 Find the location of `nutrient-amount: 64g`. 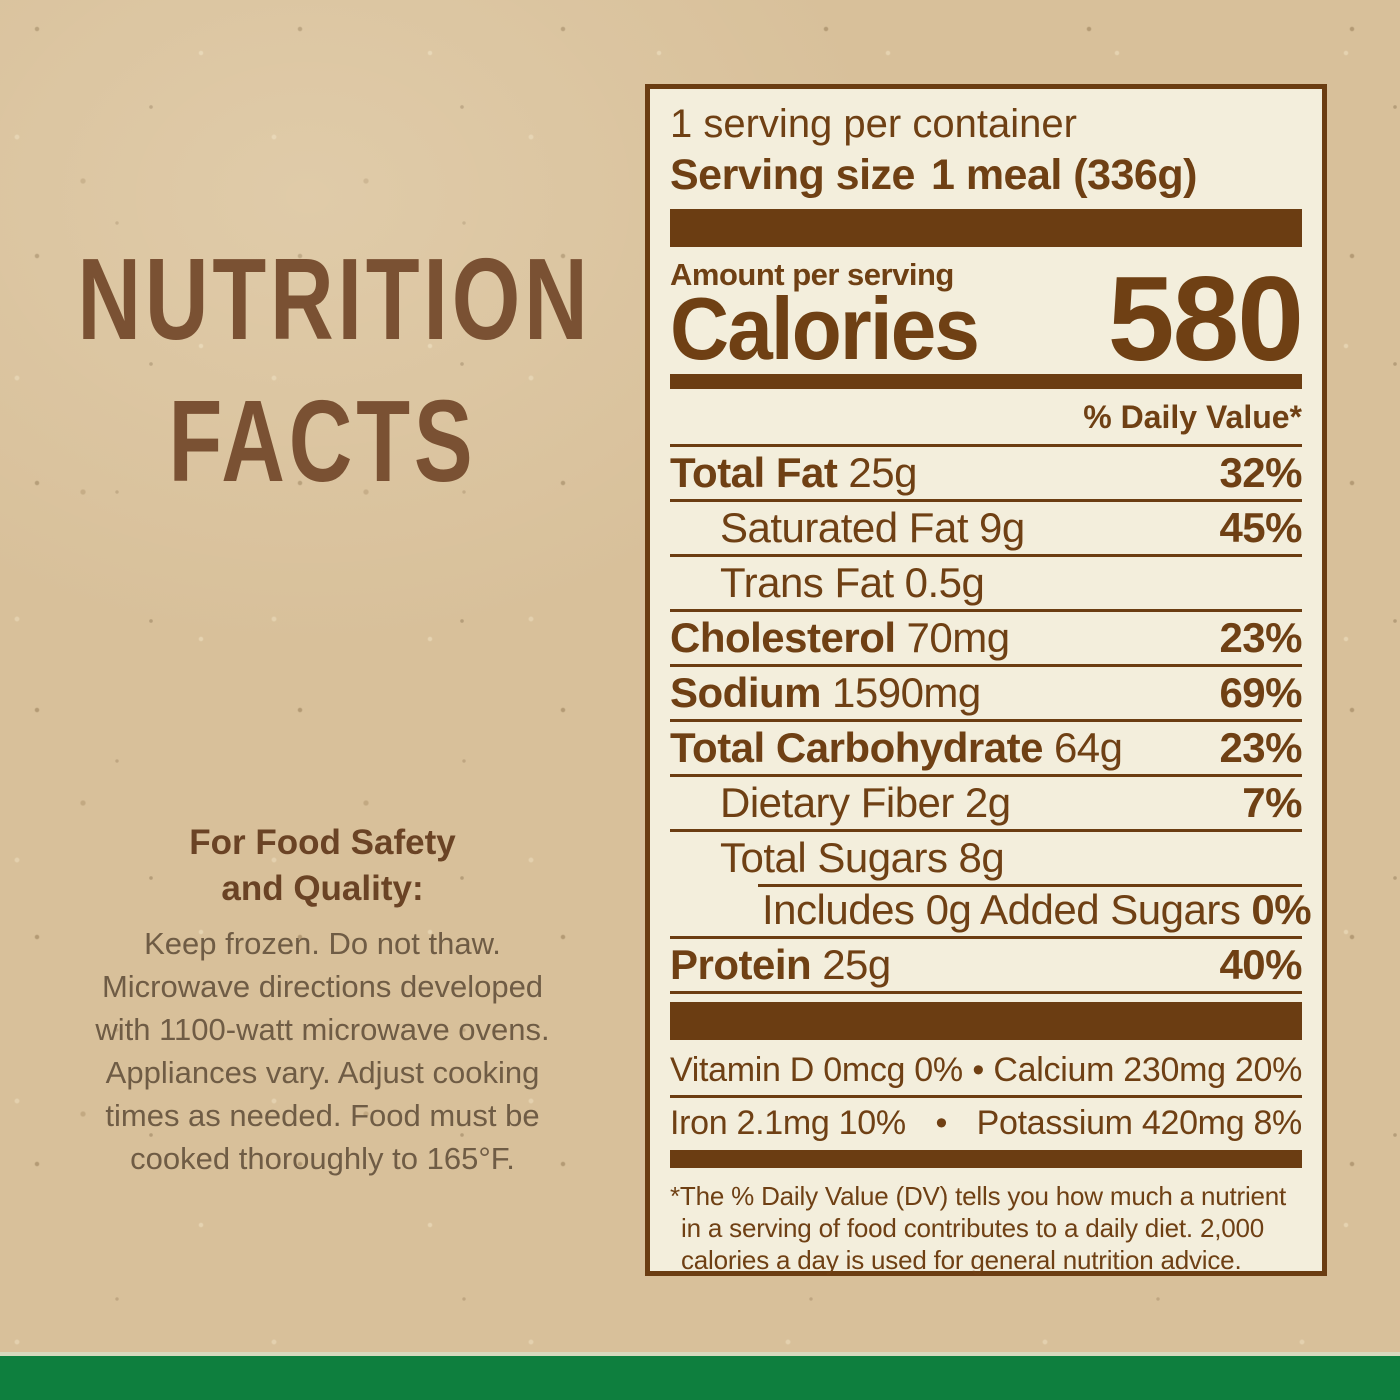

nutrient-amount: 64g is located at coordinates (1088, 747).